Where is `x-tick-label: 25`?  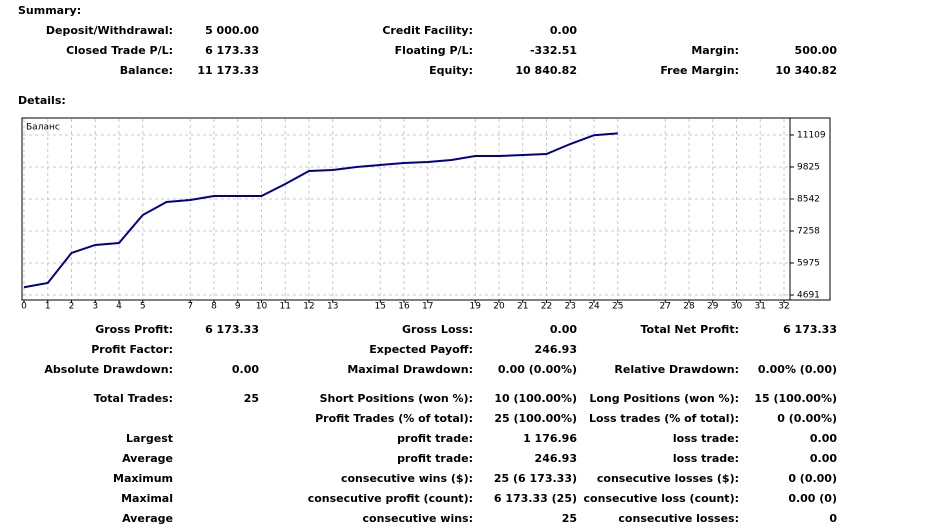
x-tick-label: 25 is located at coordinates (617, 307).